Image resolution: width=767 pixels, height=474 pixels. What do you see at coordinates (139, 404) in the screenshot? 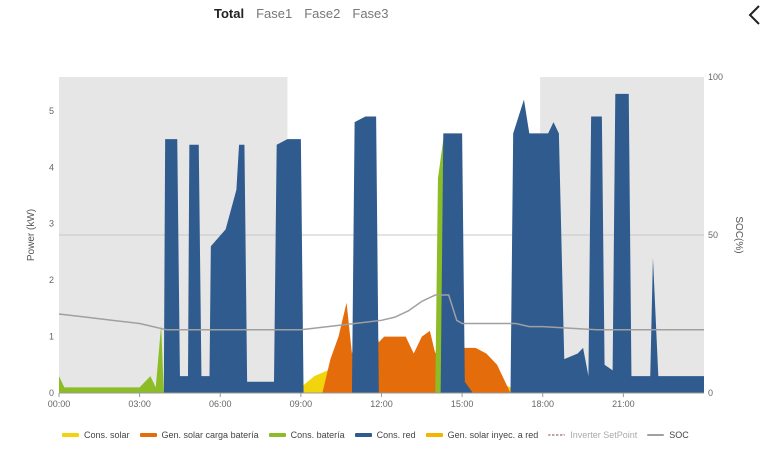
I see `x-tick-label: 03:00` at bounding box center [139, 404].